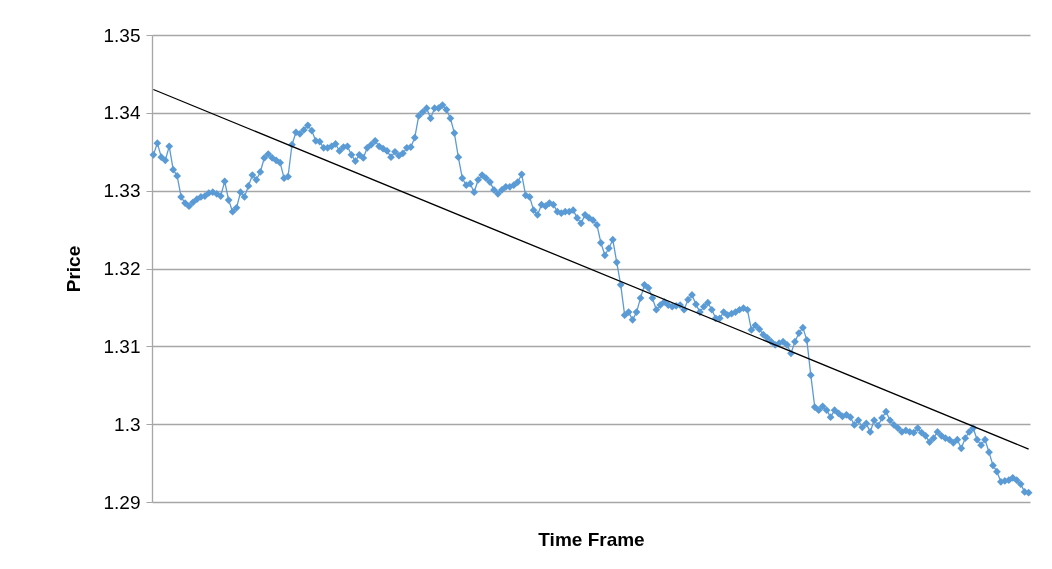 This screenshot has width=1052, height=569. I want to click on y-tick-label: 1.31, so click(122, 346).